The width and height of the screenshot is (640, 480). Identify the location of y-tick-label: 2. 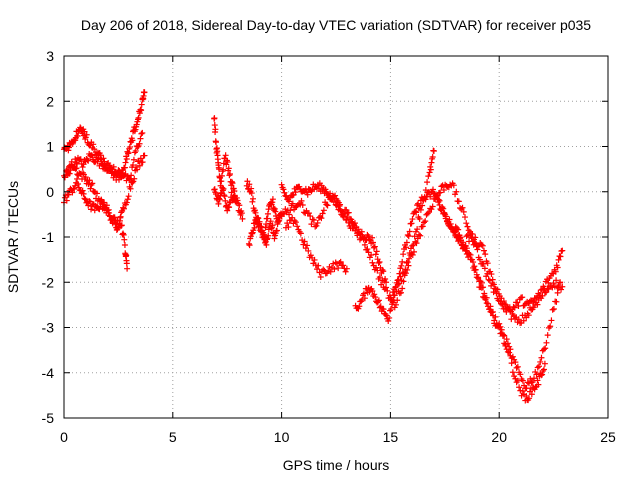
(50, 101).